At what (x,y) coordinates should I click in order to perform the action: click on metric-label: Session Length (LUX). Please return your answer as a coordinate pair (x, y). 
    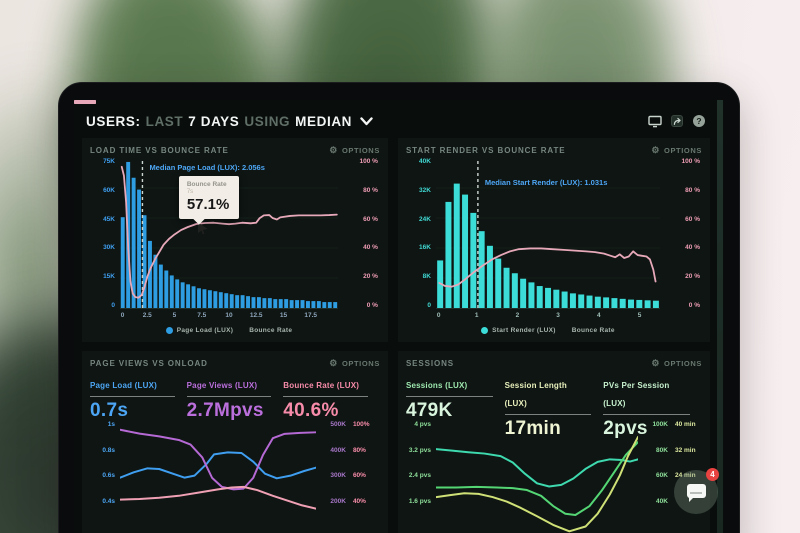
    Looking at the image, I should click on (535, 394).